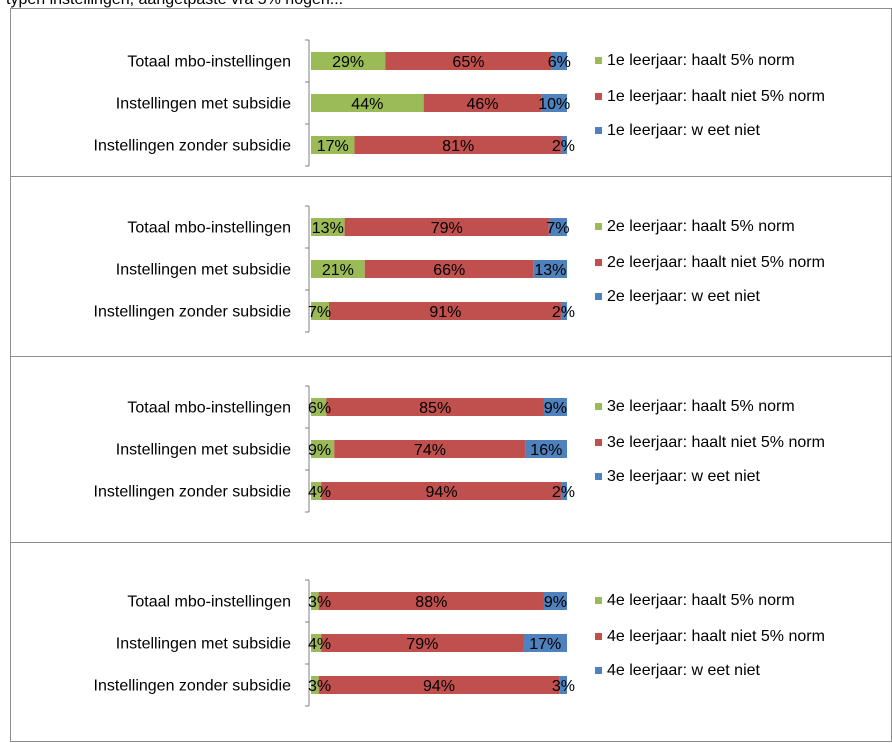  Describe the element at coordinates (684, 476) in the screenshot. I see `legend-label: 3e leerjaar: w eet niet` at that location.